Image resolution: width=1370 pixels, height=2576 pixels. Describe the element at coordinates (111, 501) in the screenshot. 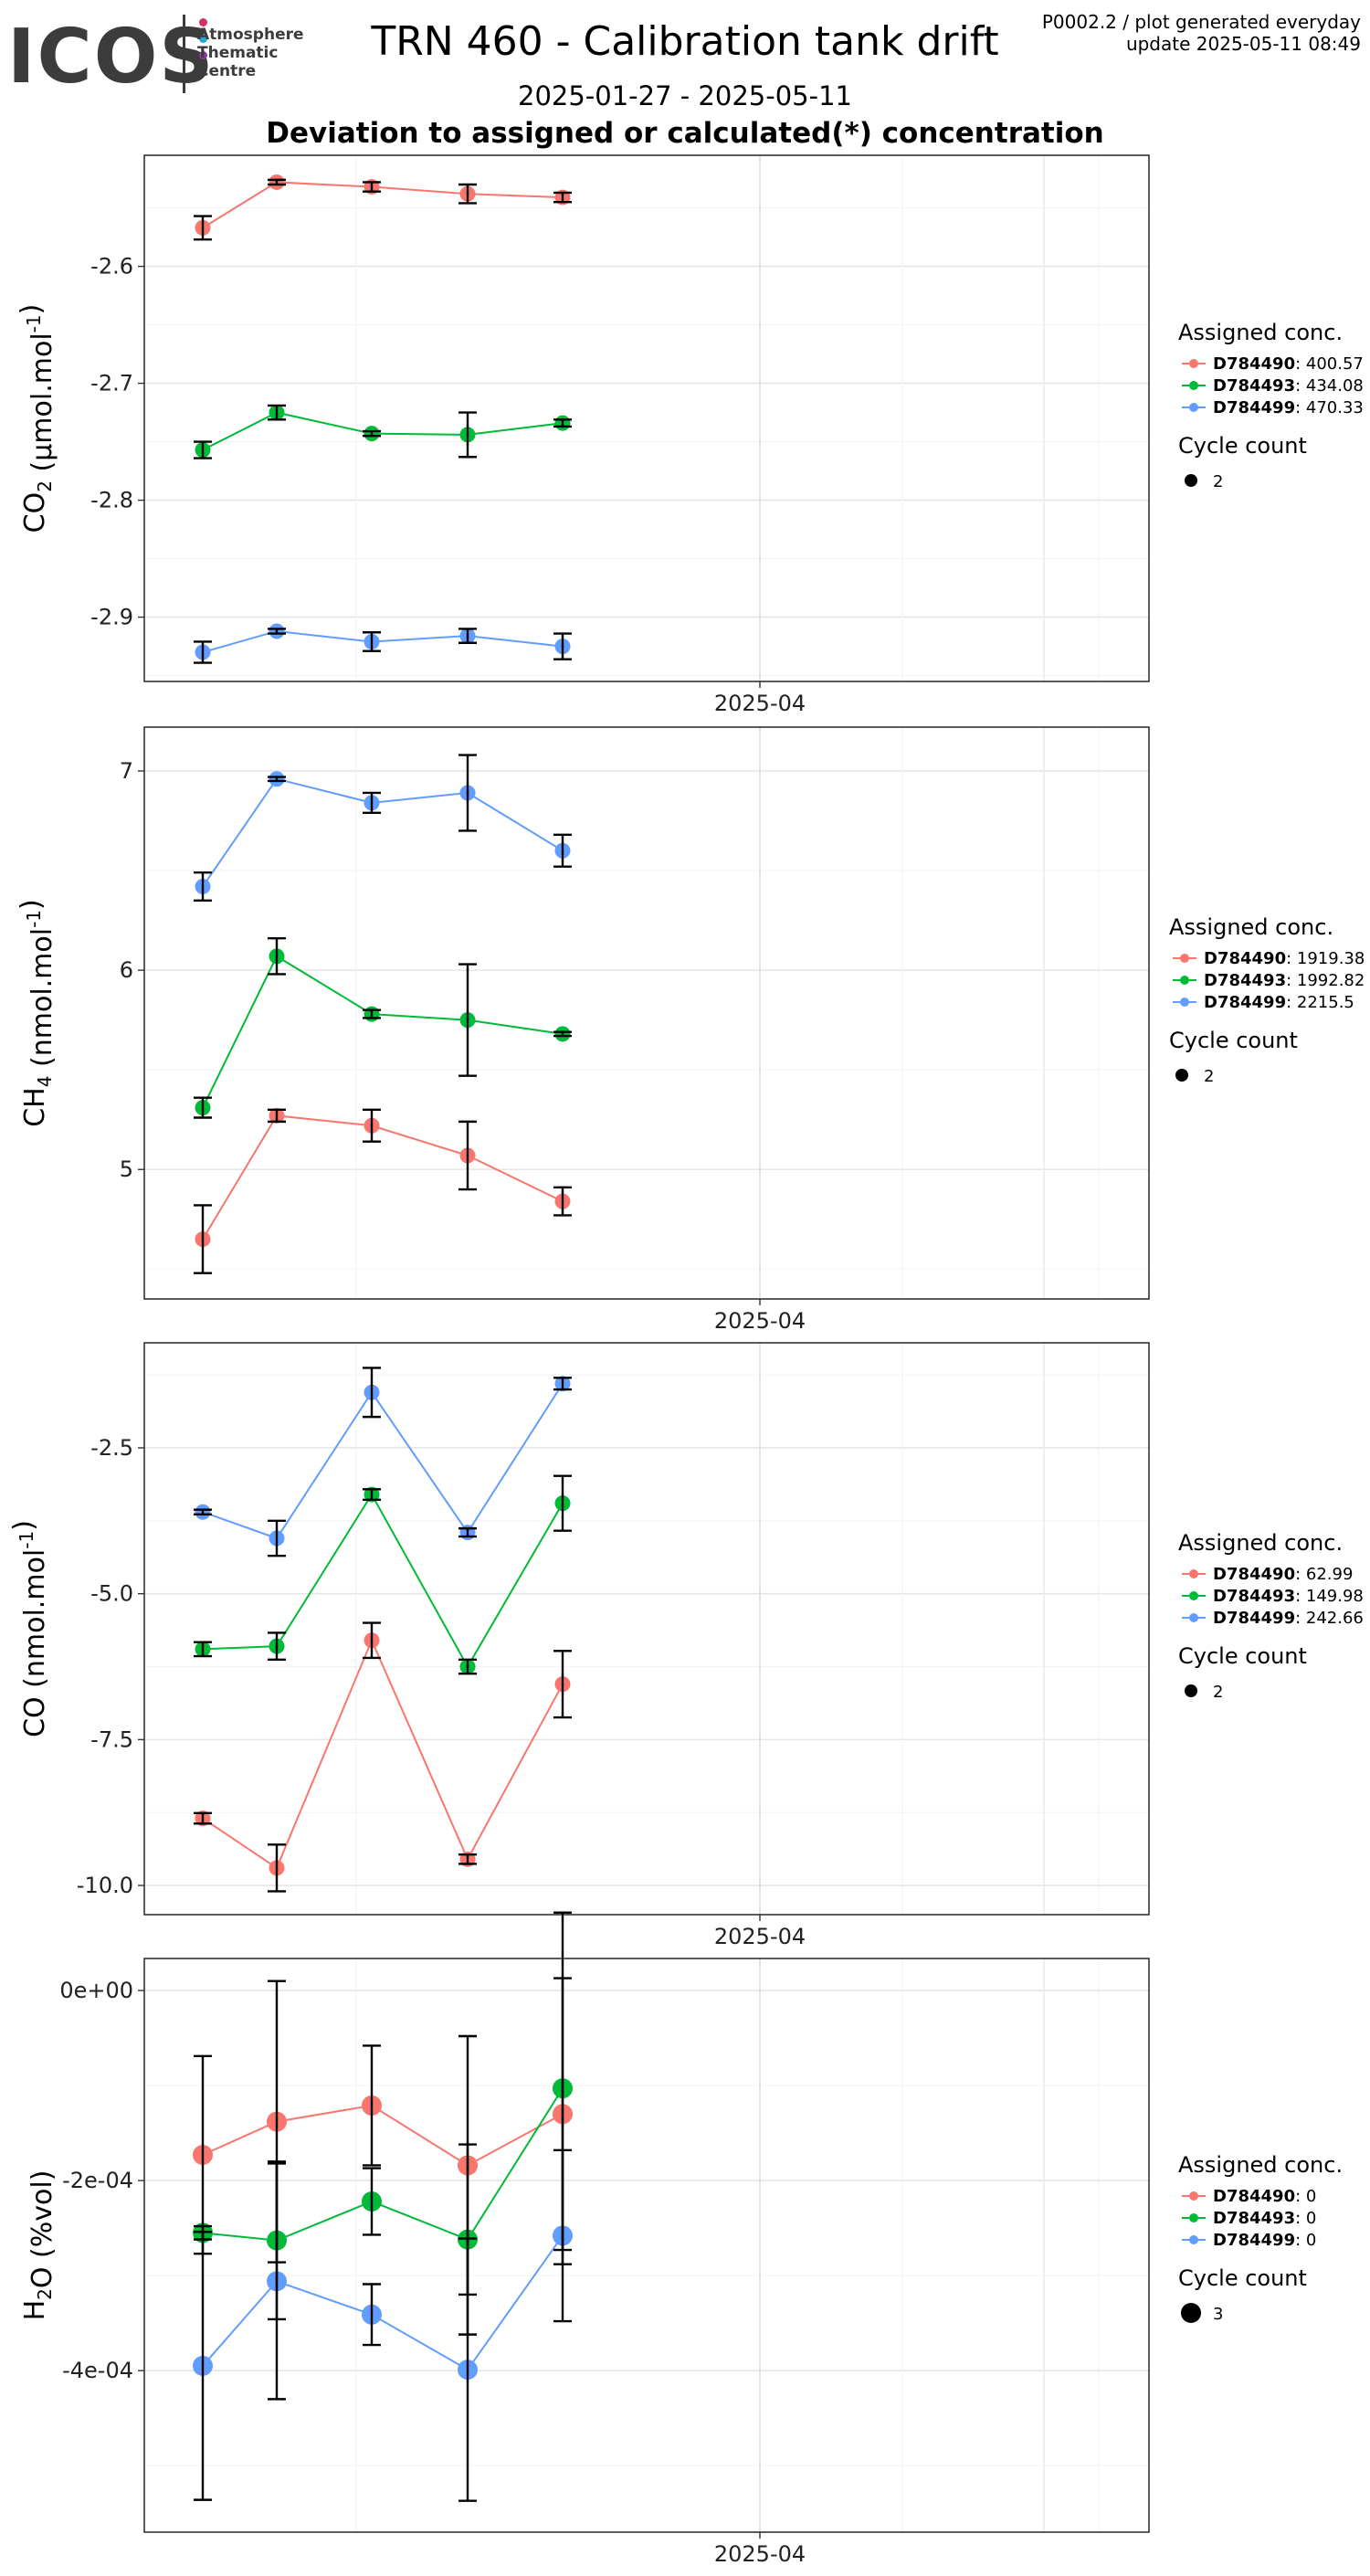

I see `y-tick-label: -2.8` at that location.